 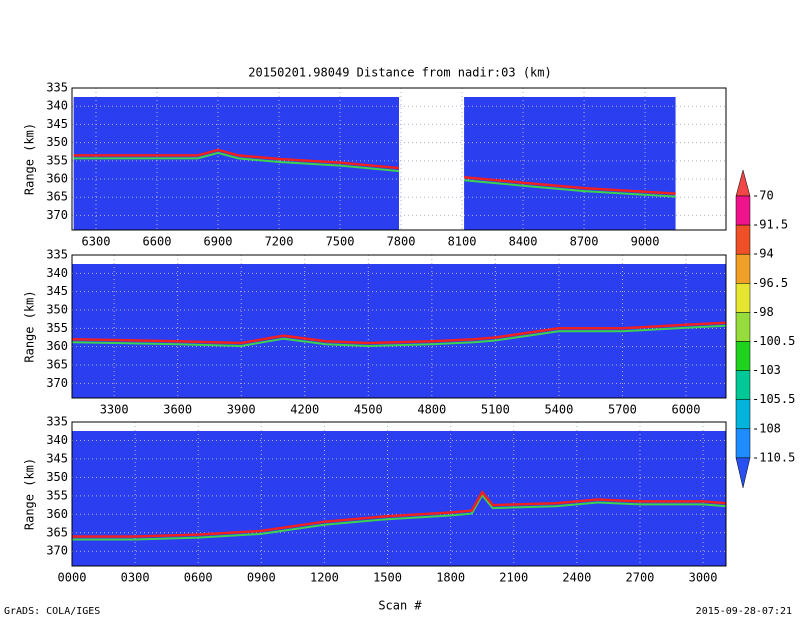 I want to click on footer-left: GrADS: COLA/IGES, so click(x=52, y=611).